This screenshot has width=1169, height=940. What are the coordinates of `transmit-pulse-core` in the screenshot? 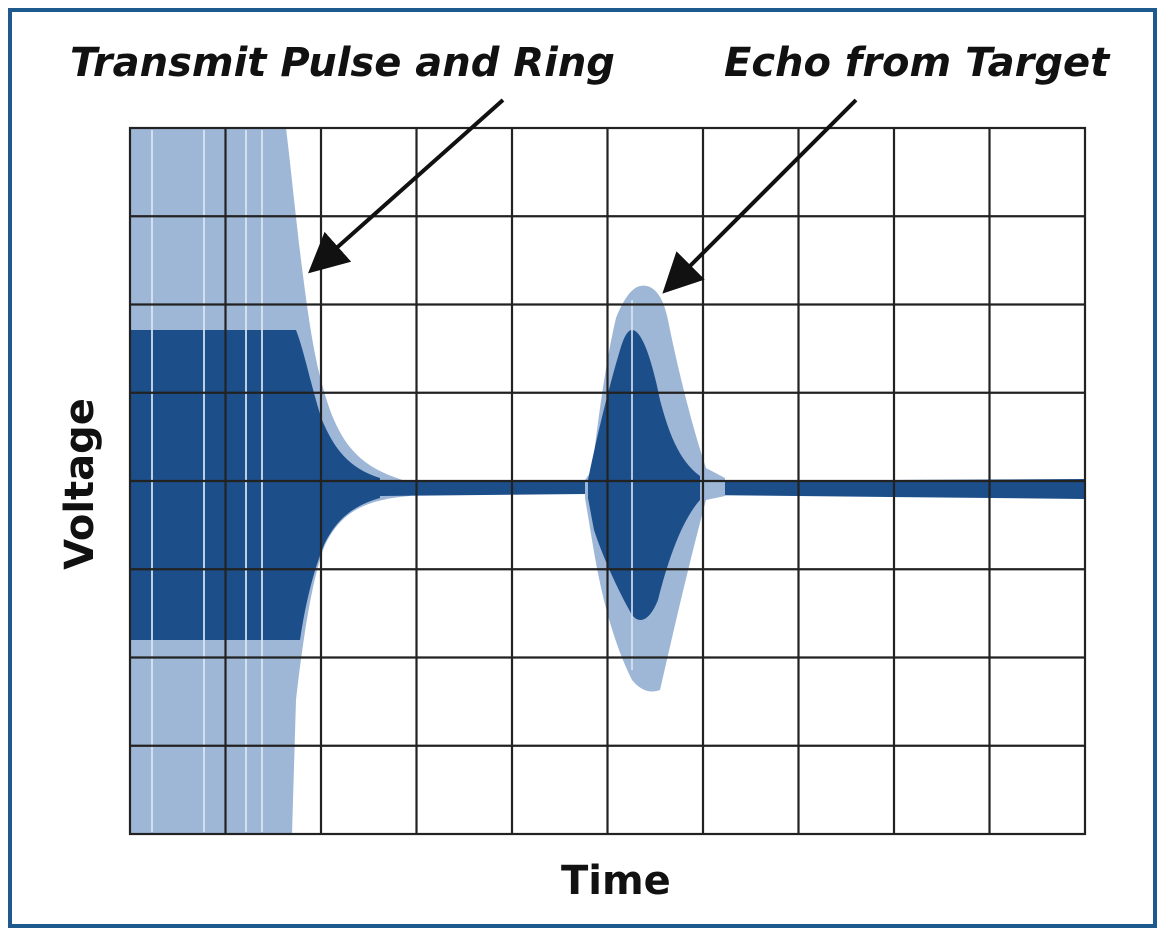 It's located at (255, 485).